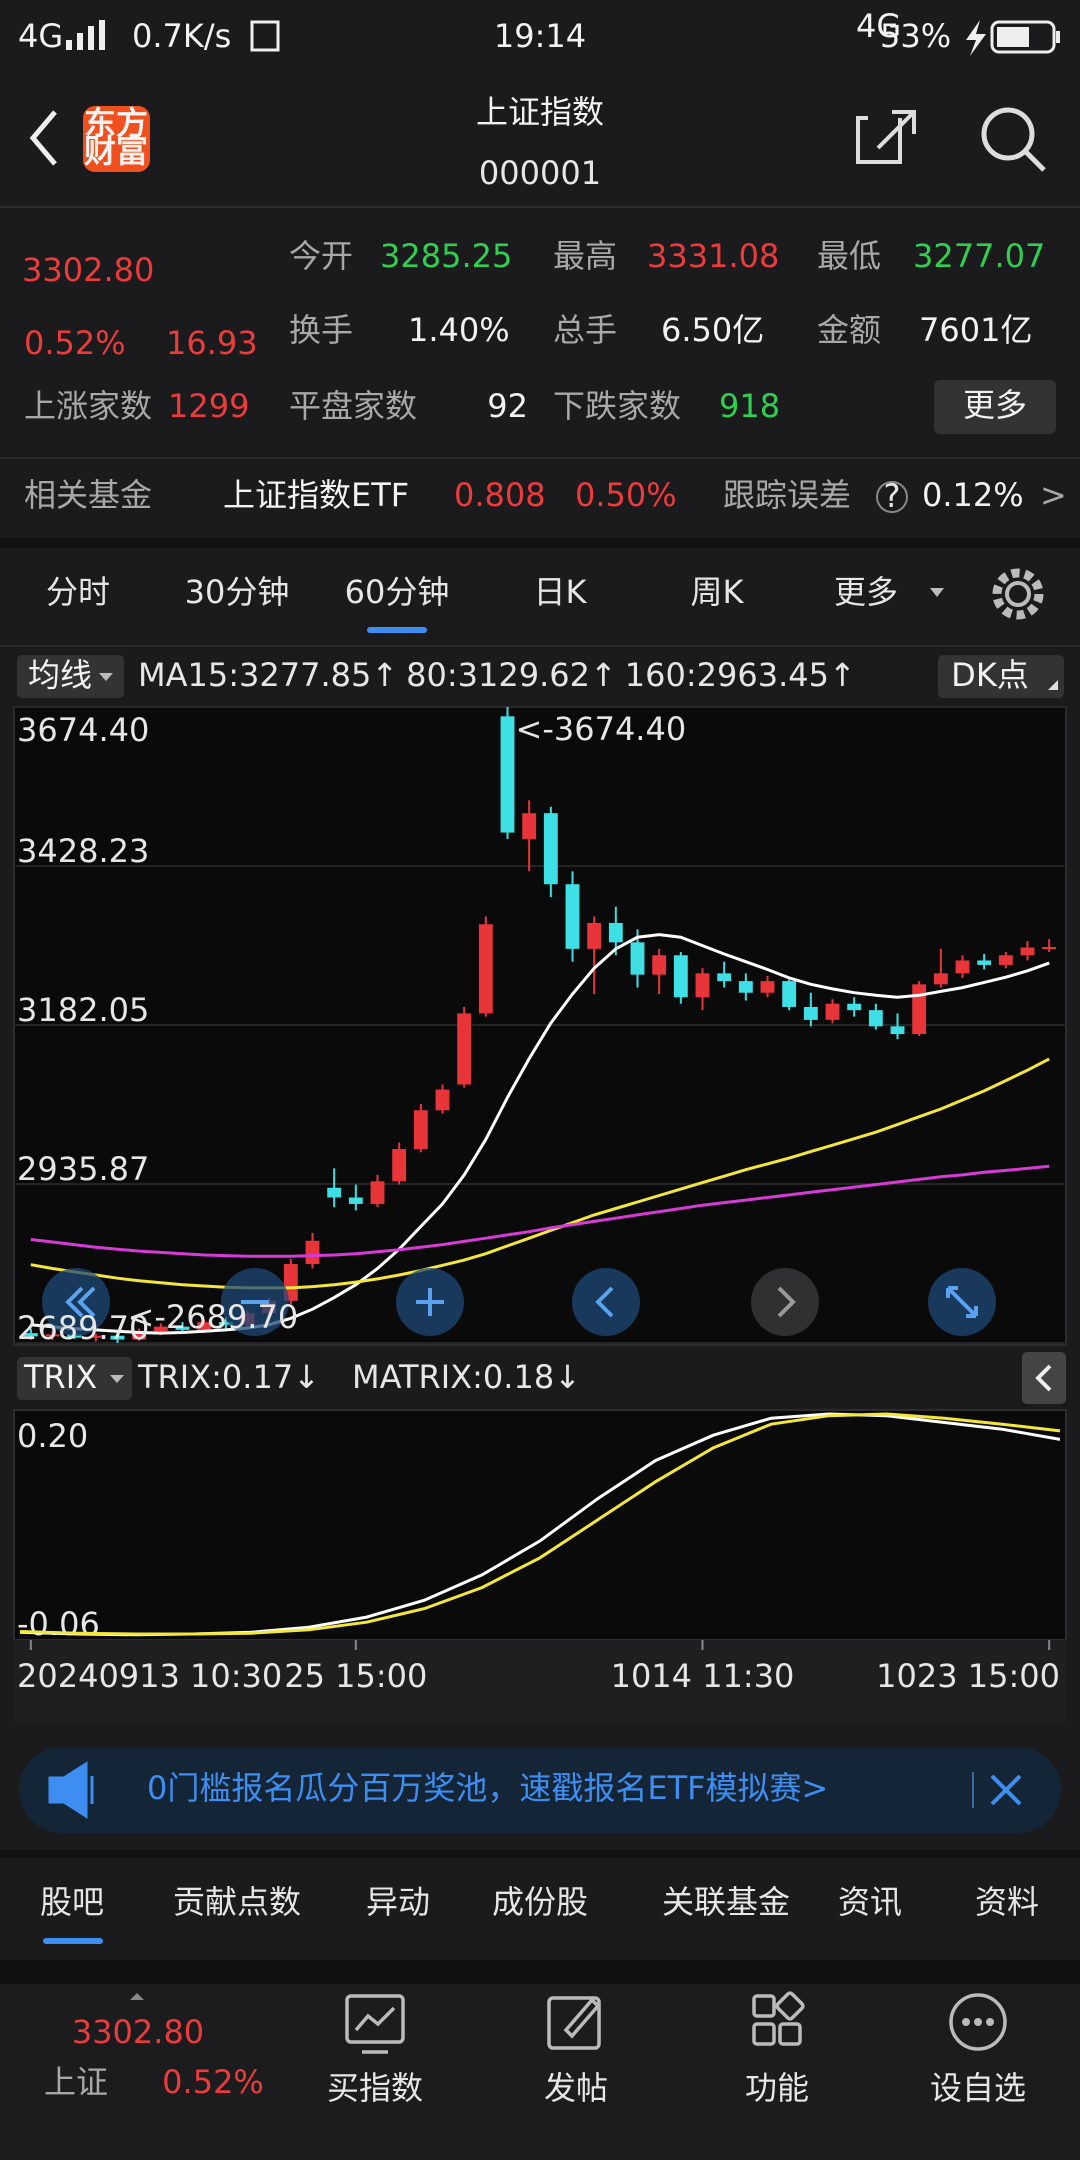 The image size is (1080, 2160). What do you see at coordinates (321, 330) in the screenshot?
I see `stat-label: 换手` at bounding box center [321, 330].